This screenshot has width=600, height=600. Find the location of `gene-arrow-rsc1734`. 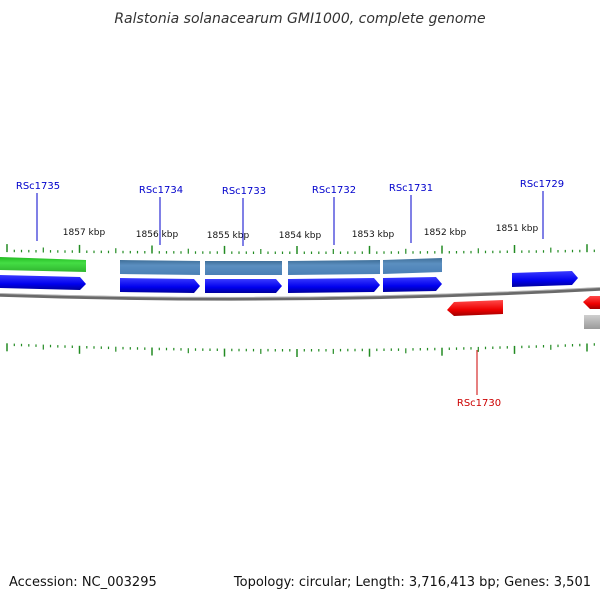

gene-arrow-rsc1734 is located at coordinates (160, 285).